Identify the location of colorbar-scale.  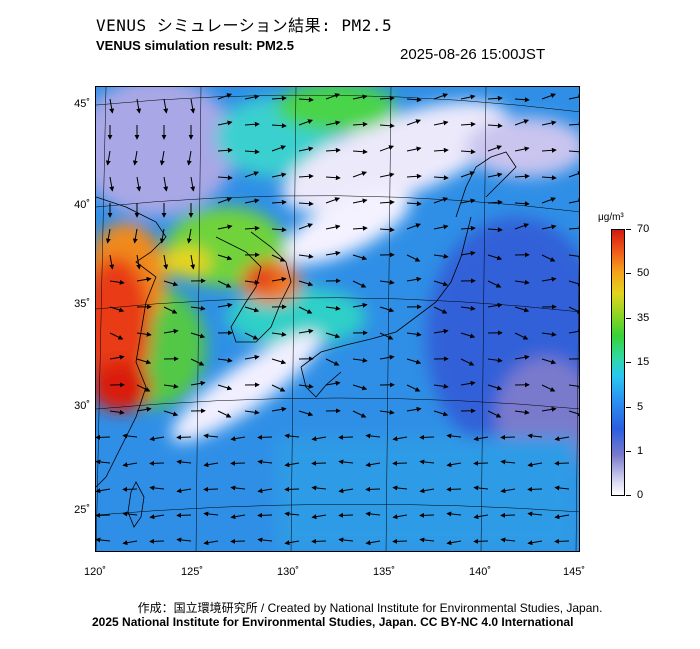
(618, 362).